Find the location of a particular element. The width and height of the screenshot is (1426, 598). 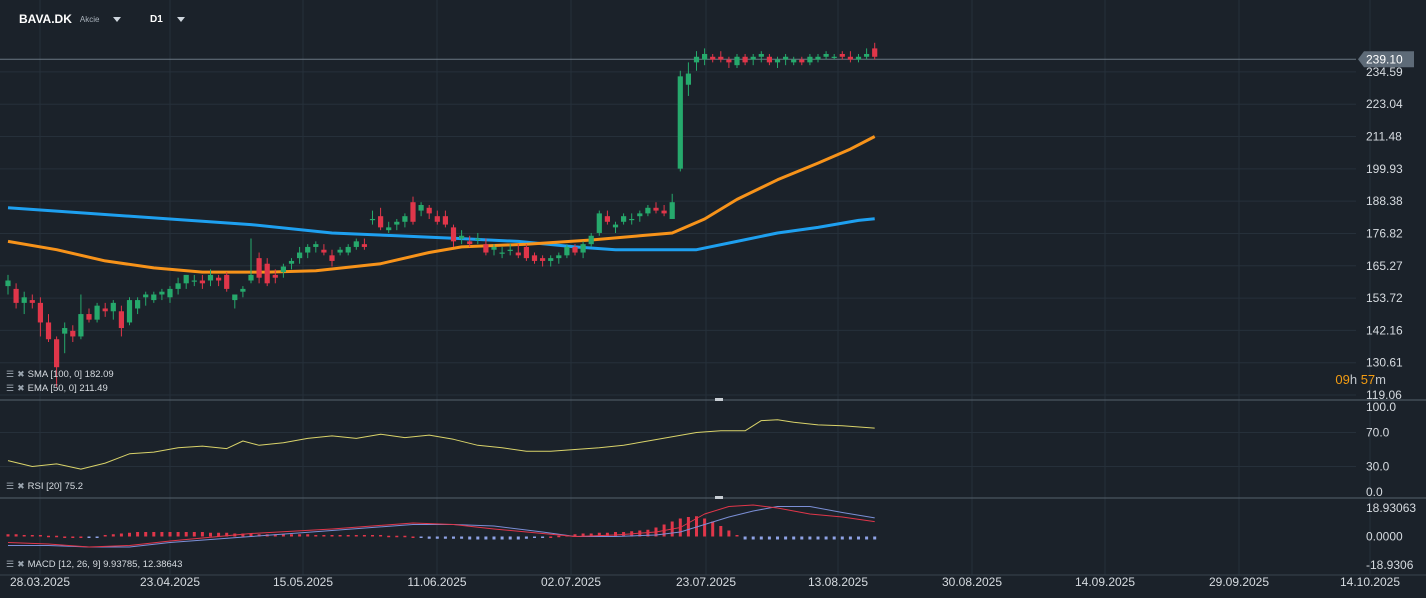

legend-macd-label: MACD [12, 26, 9] 9.93785, 12.38643 is located at coordinates (105, 564).